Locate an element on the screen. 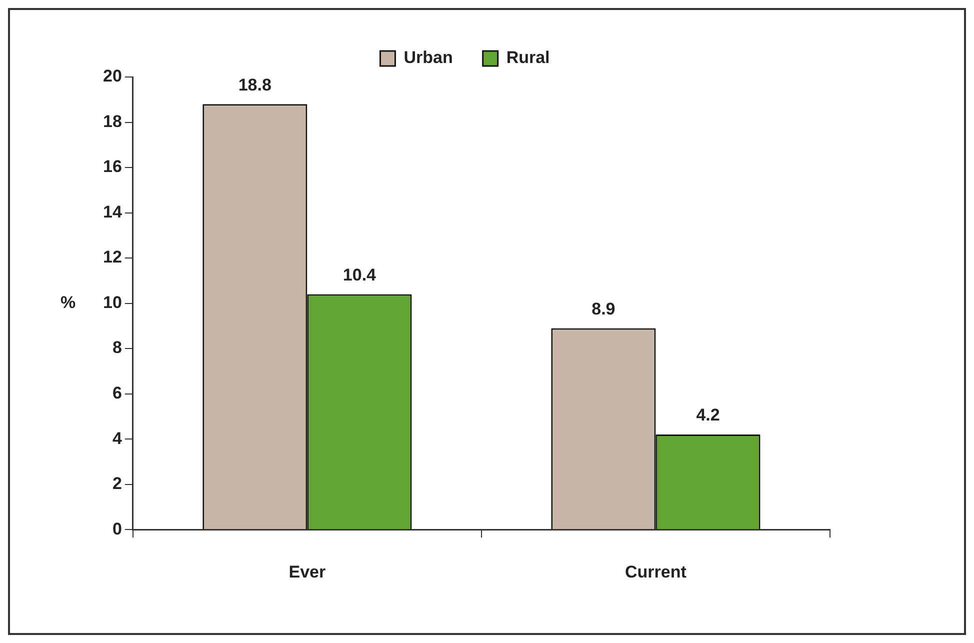  y-tick-label: 20 is located at coordinates (112, 76).